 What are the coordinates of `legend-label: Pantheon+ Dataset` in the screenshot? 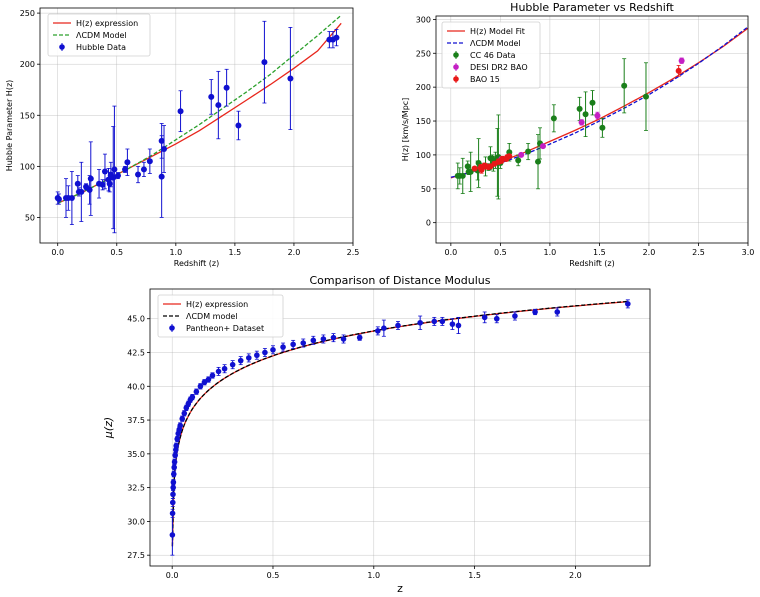 It's located at (225, 328).